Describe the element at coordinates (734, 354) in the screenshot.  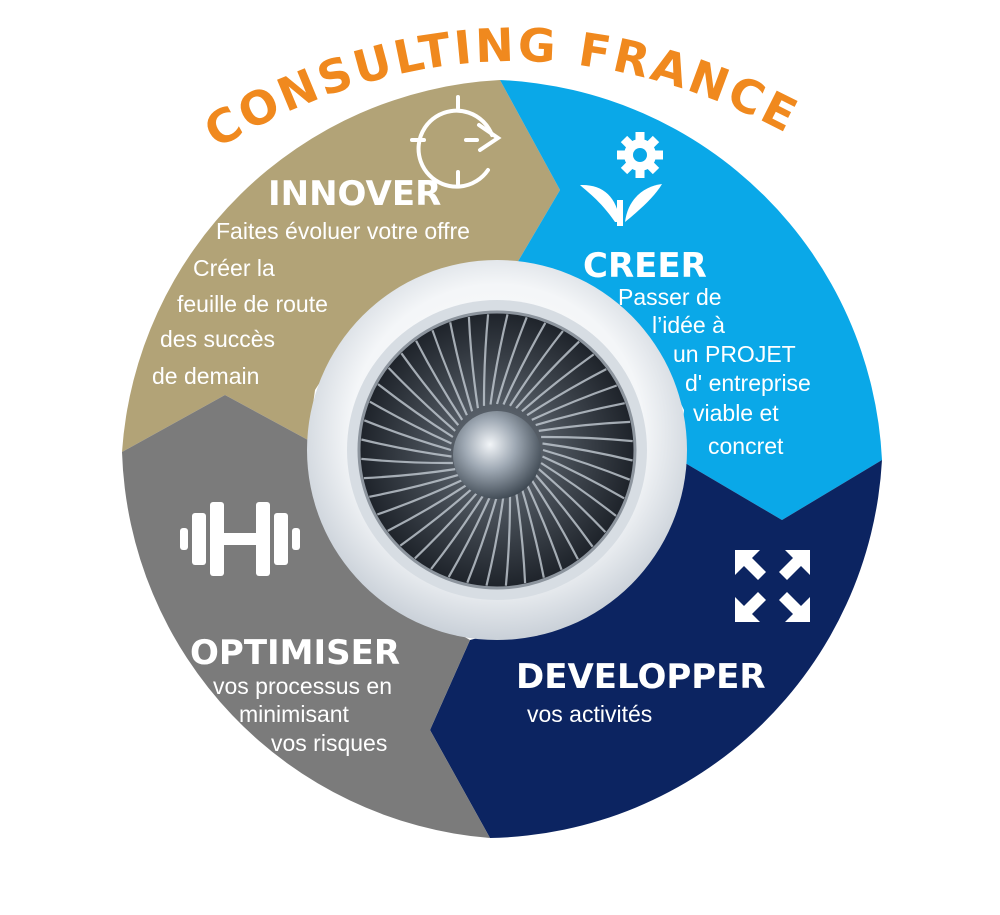
I see `creer-text-line: un PROJET` at that location.